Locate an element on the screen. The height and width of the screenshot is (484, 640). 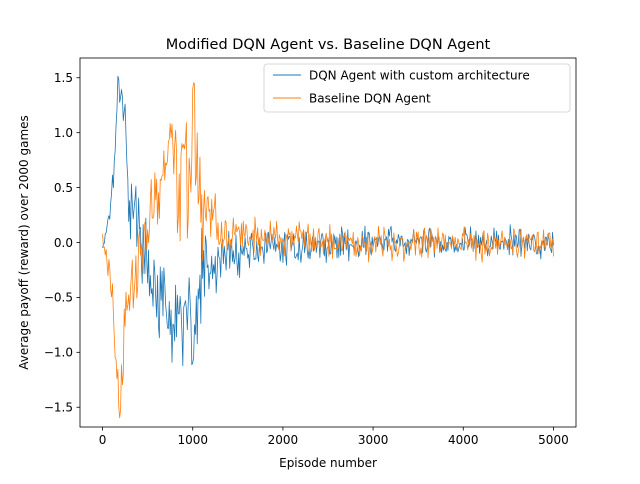
y-tick-label: −1.5 is located at coordinates (58, 408).